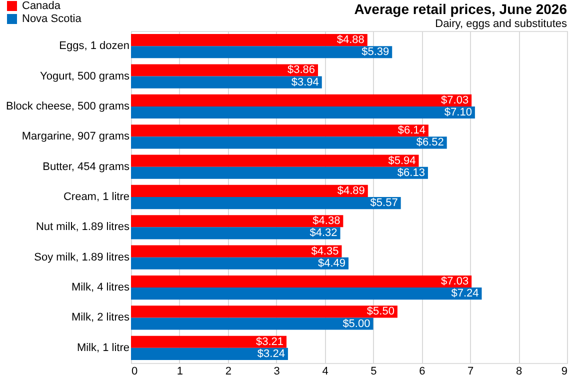 The image size is (577, 381). What do you see at coordinates (325, 251) in the screenshot?
I see `data-label: $4.35` at bounding box center [325, 251].